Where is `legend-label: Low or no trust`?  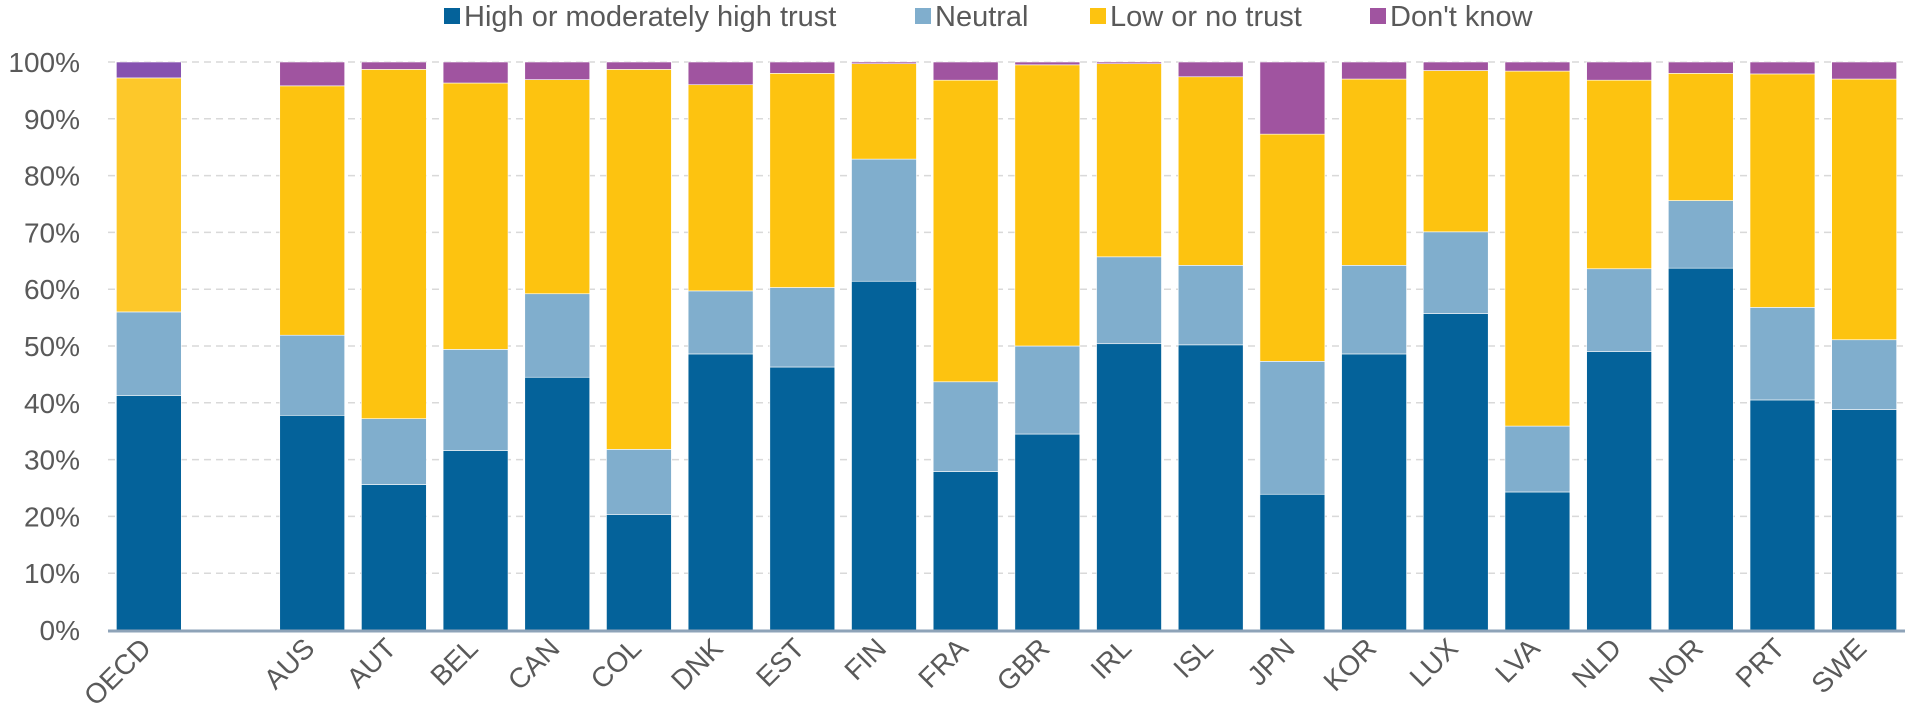
legend-label: Low or no trust is located at coordinates (1206, 17).